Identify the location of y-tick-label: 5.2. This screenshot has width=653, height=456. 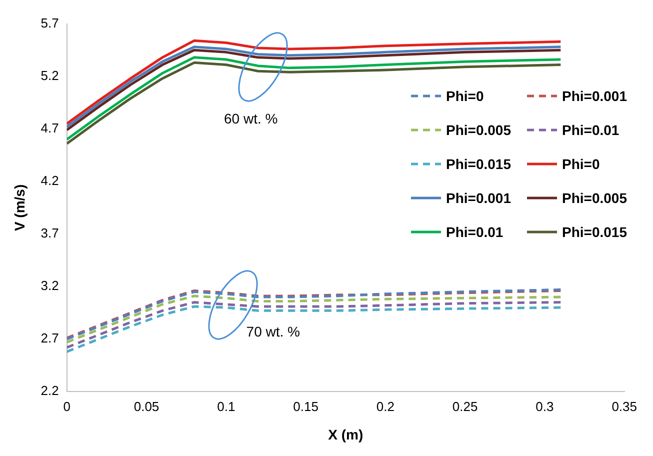
(49, 75).